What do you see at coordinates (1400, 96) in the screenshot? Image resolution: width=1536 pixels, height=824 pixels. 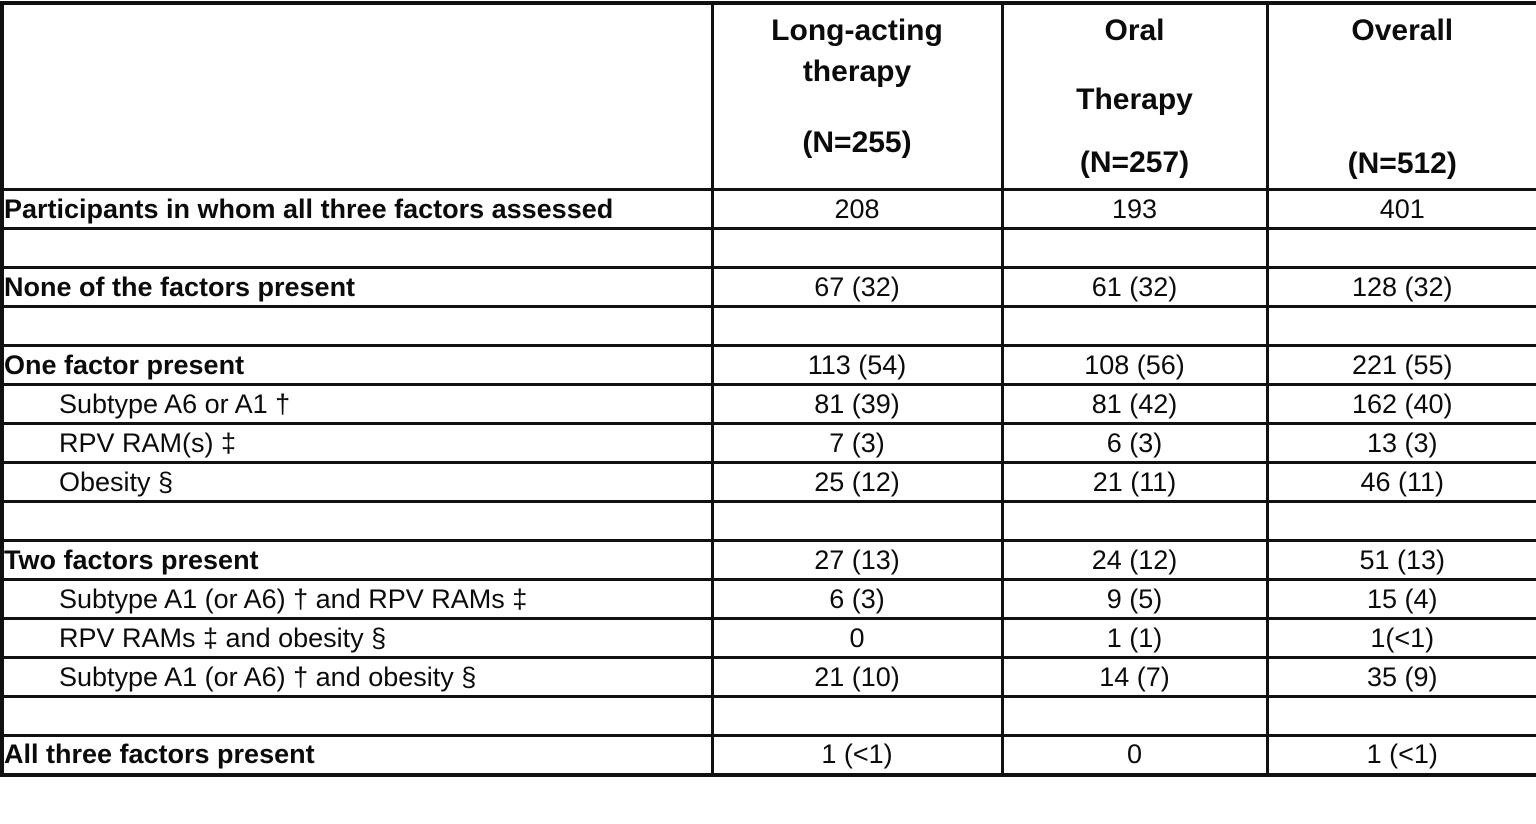 I see `header-overall: Overall (N=512)` at bounding box center [1400, 96].